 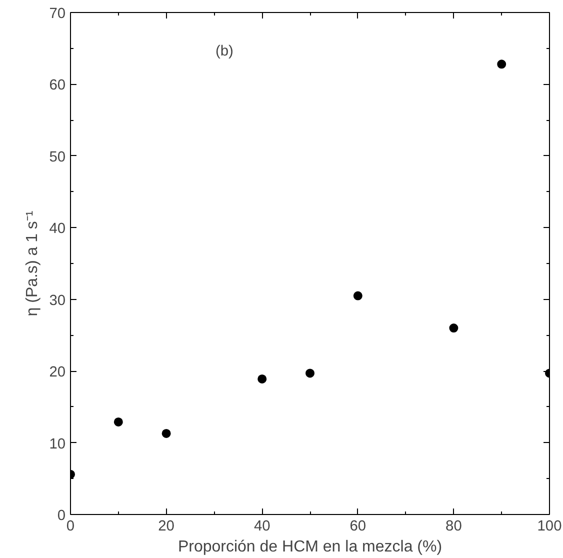 What do you see at coordinates (262, 526) in the screenshot?
I see `x-tick-label: 40` at bounding box center [262, 526].